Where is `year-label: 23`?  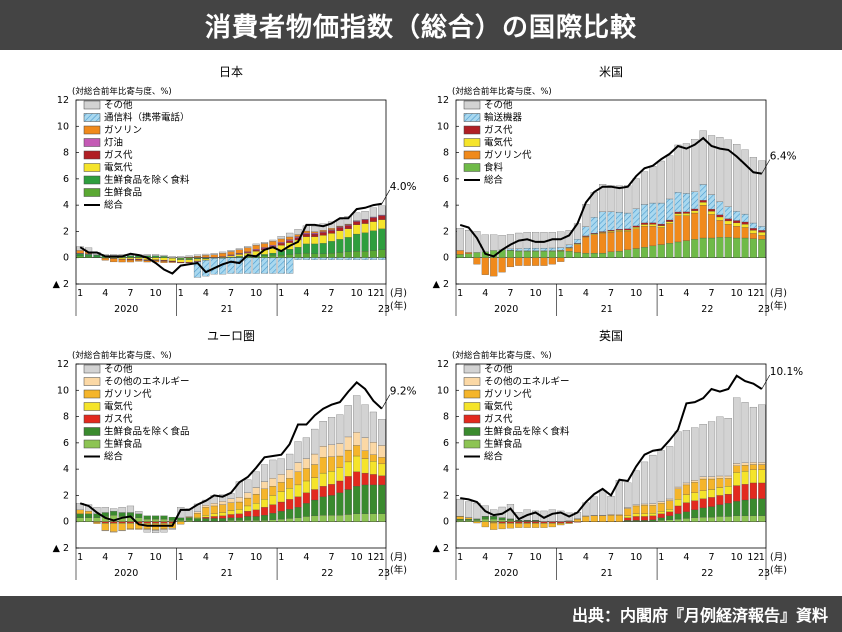
year-label: 23 is located at coordinates (384, 573).